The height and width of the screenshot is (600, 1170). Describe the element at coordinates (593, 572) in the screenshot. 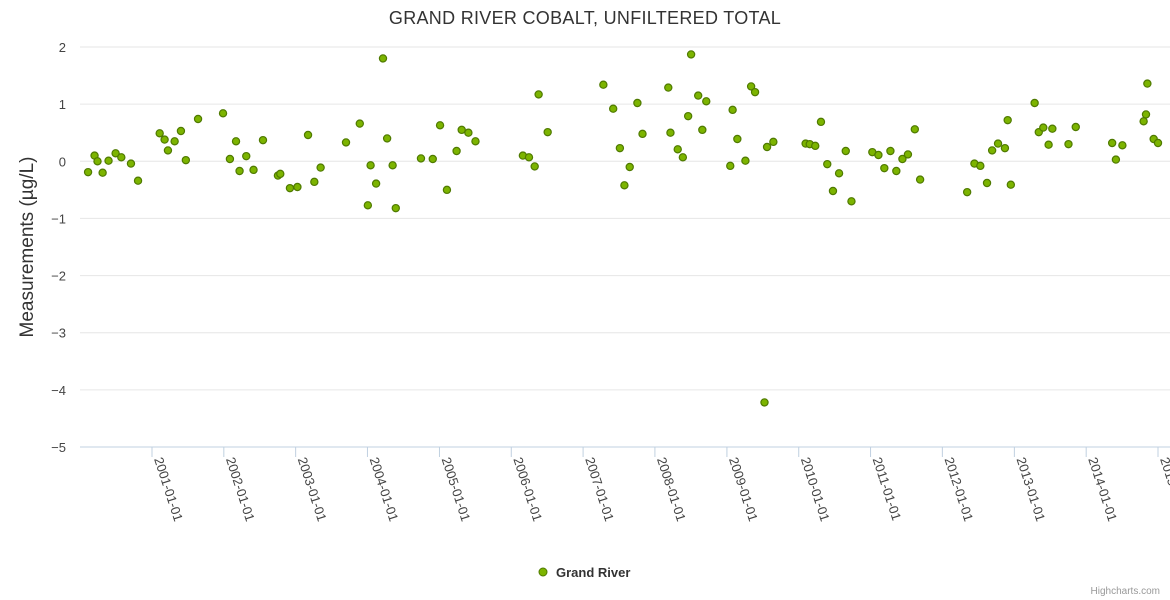

I see `legend-item-grand-river: Grand River` at that location.